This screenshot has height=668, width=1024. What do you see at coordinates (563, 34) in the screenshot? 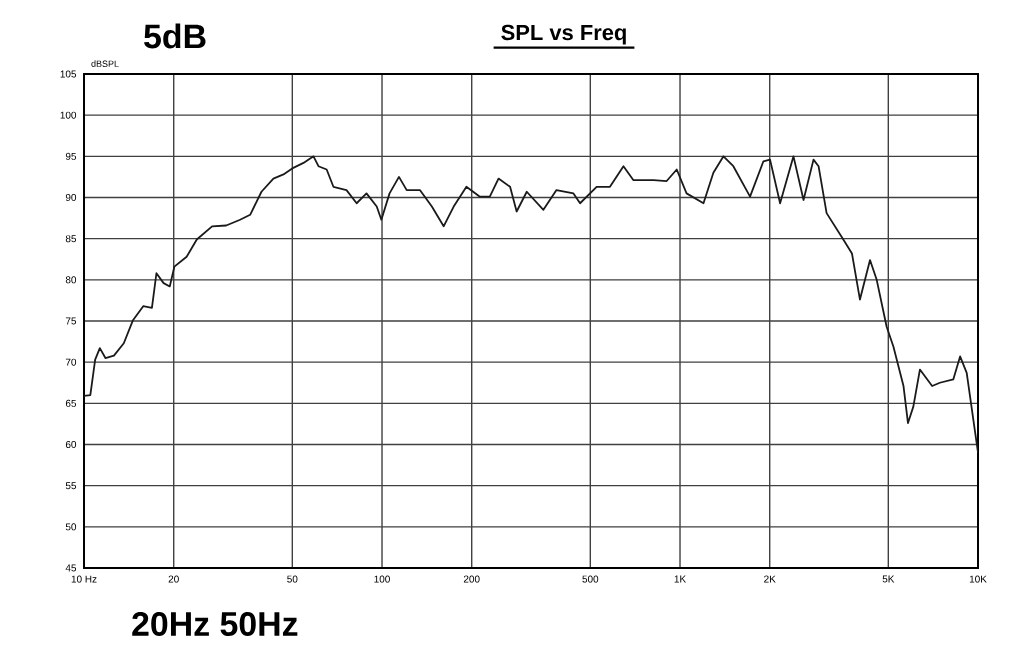
I see `chart-title: SPL vs Freq` at bounding box center [563, 34].